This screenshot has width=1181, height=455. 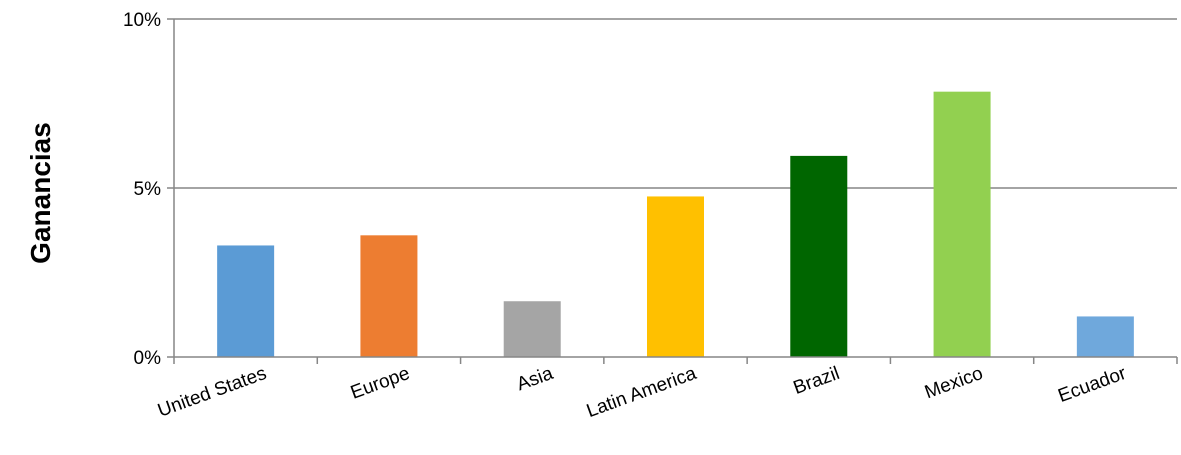 I want to click on y-tick-label: 10%, so click(x=142, y=20).